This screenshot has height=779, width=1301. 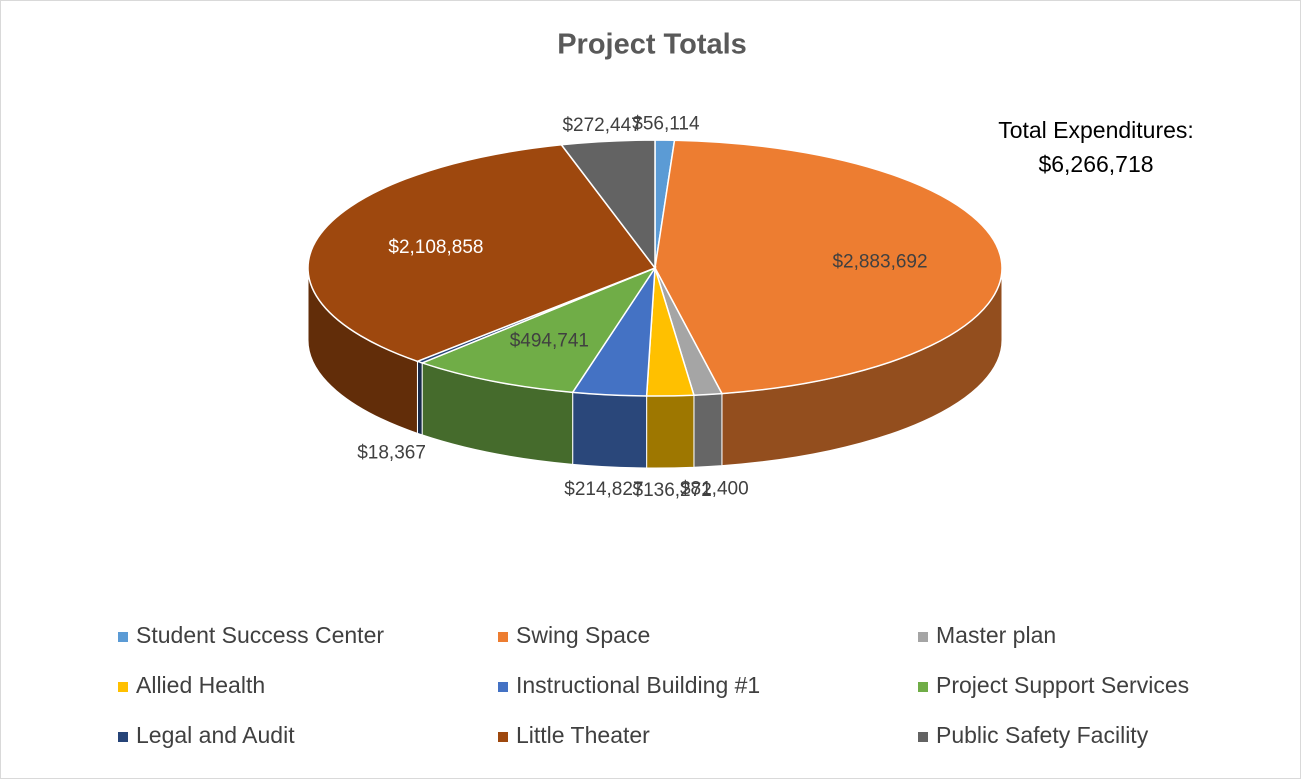 I want to click on legend-label: Instructional Building #1, so click(x=638, y=685).